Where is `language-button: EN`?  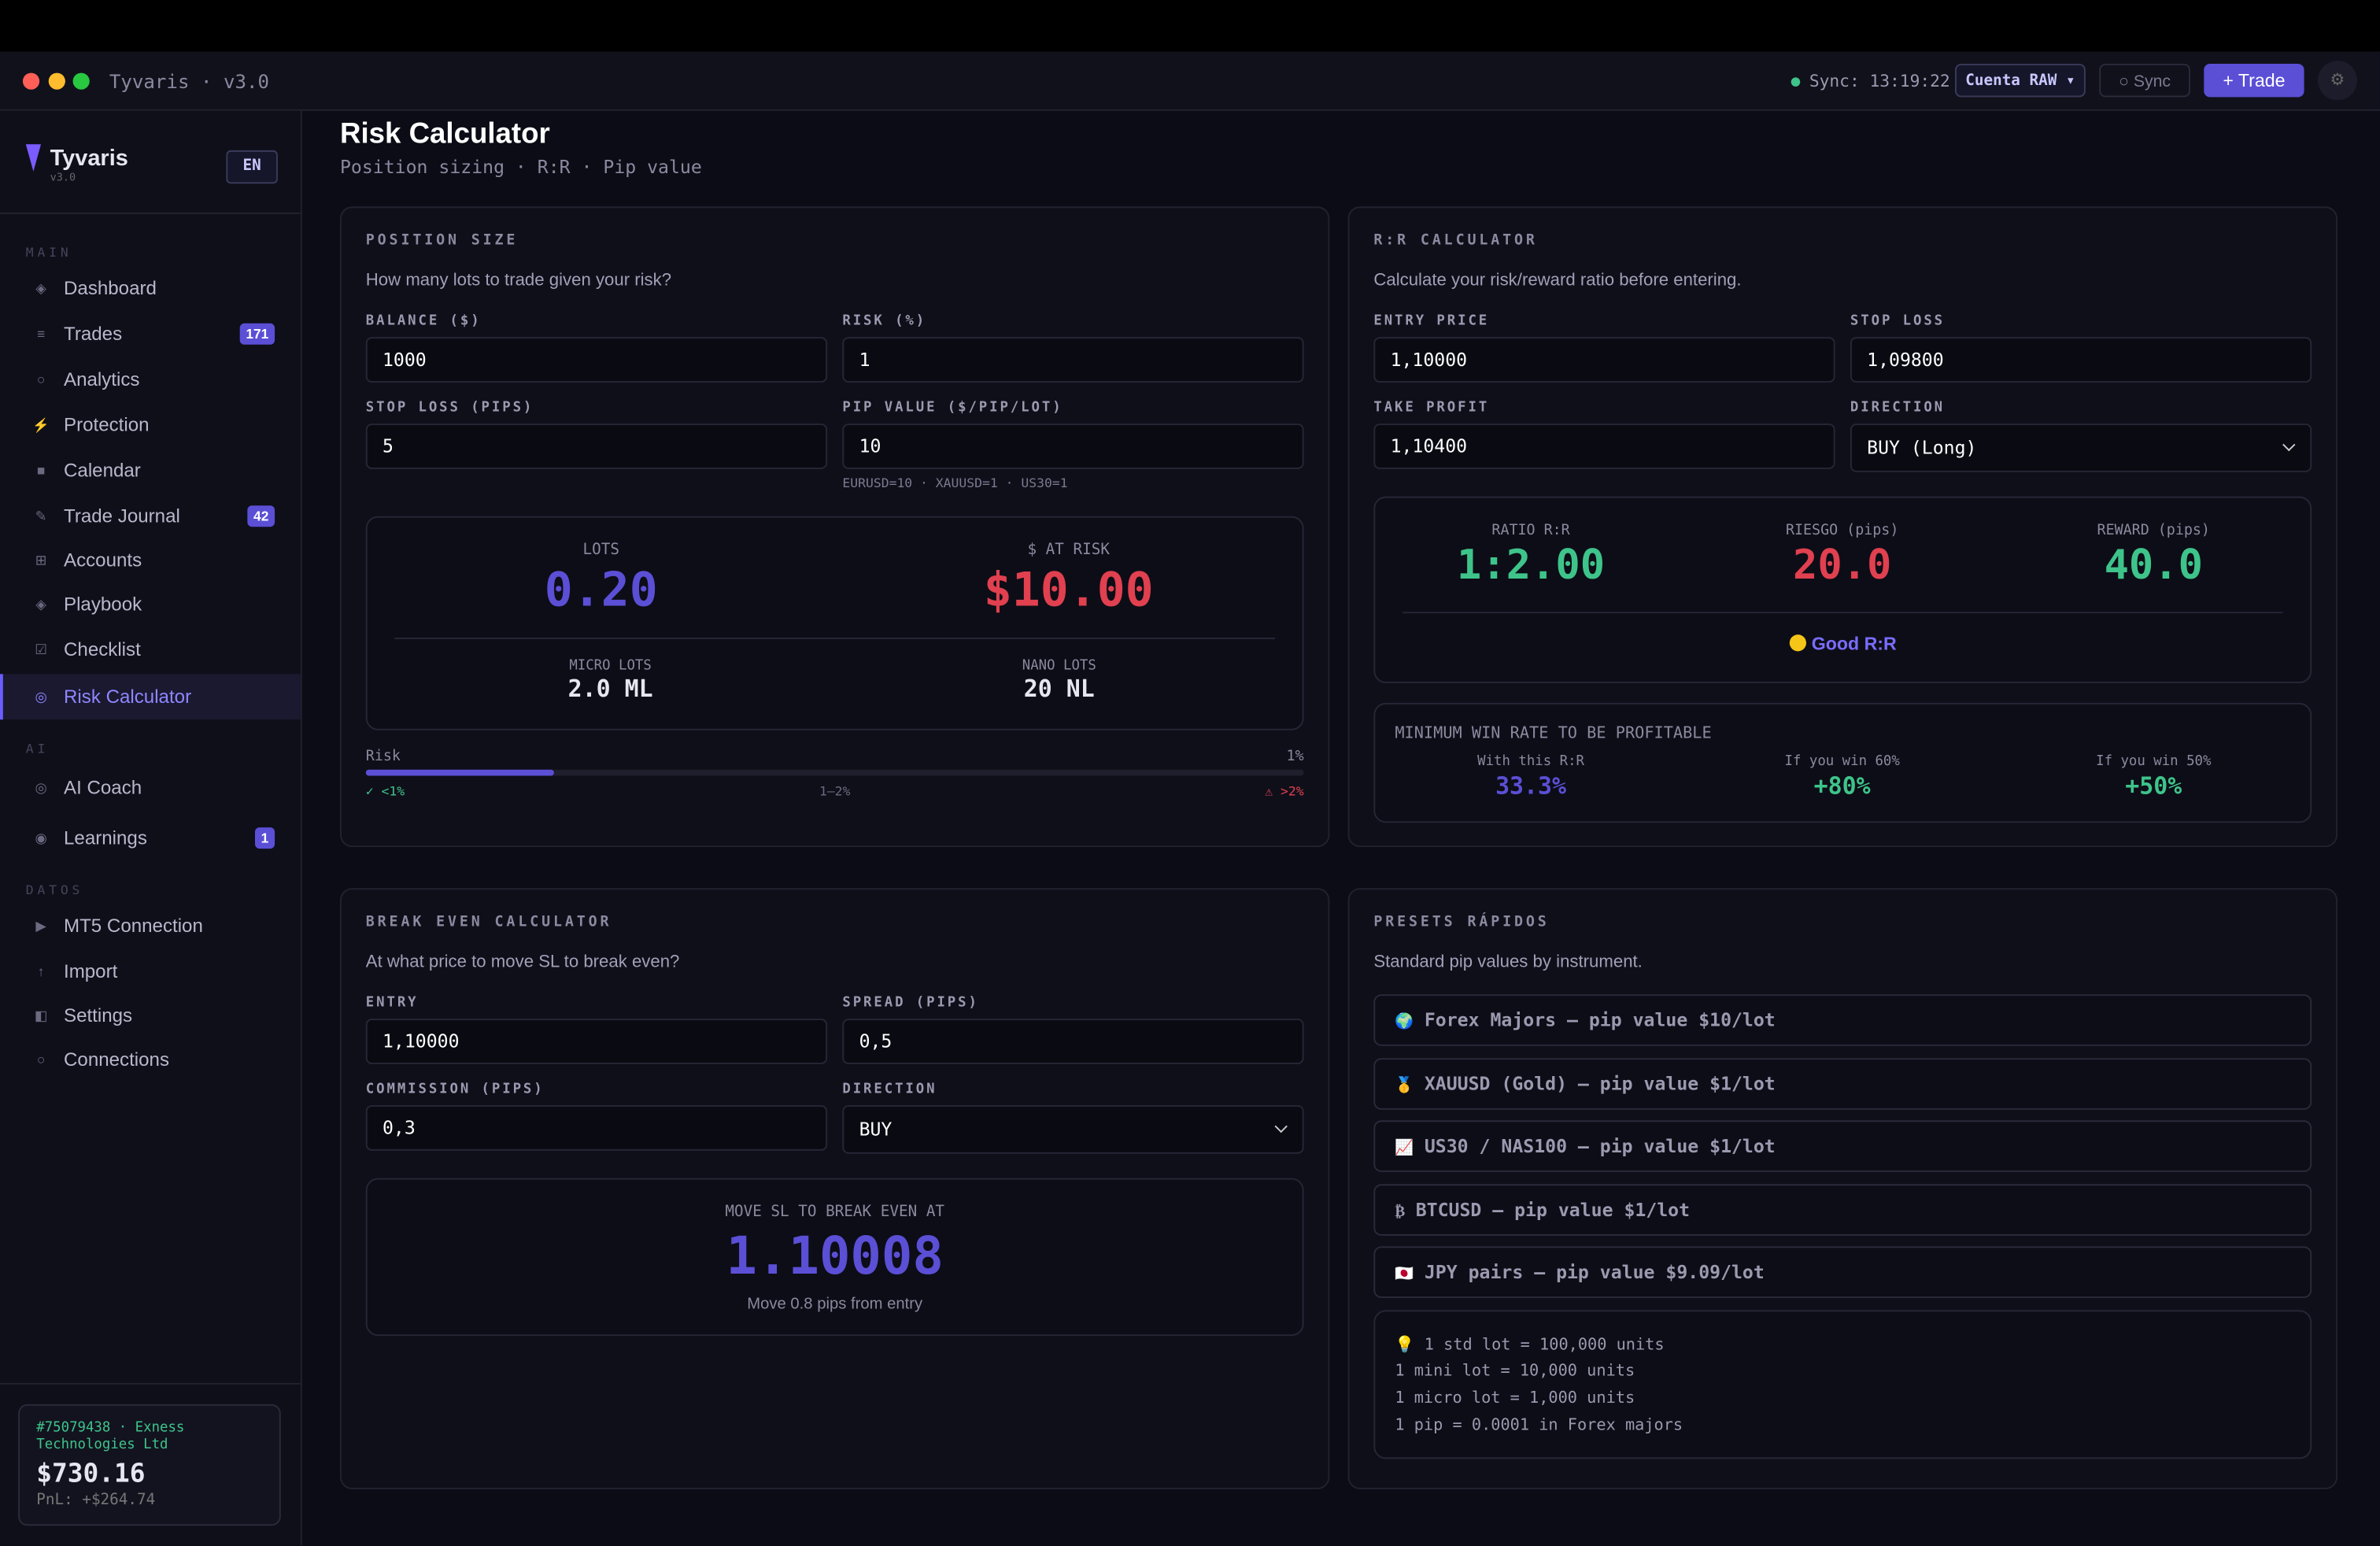
language-button: EN is located at coordinates (252, 167).